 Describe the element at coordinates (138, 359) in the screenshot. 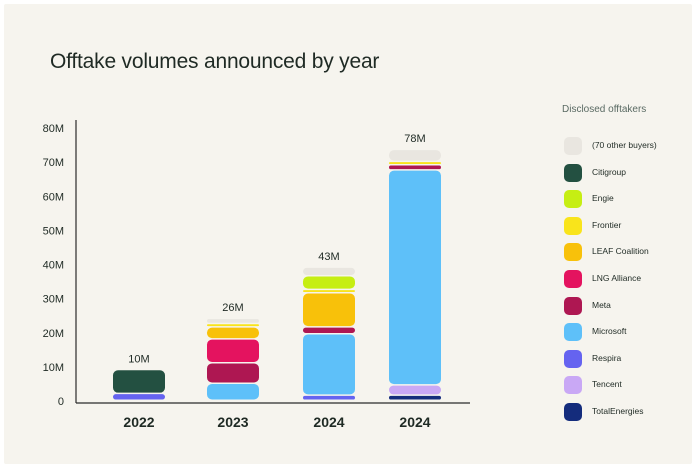

I see `total-label: 10M` at that location.